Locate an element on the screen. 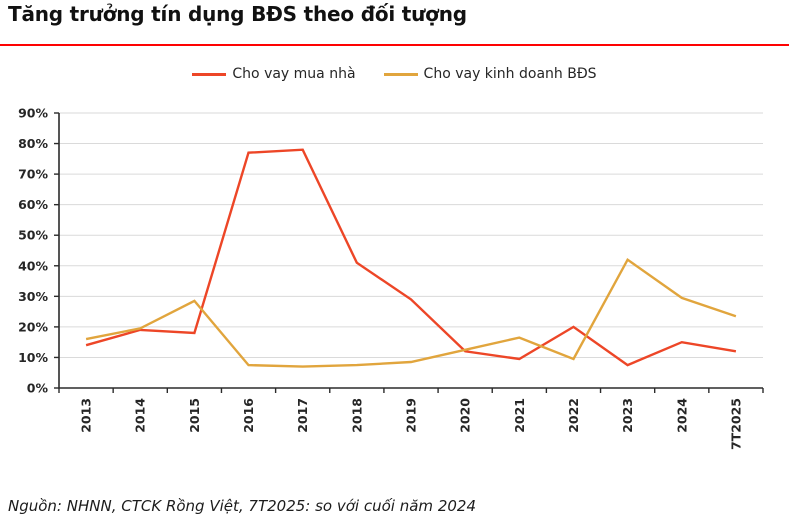  chart-title: Tăng trưởng tín dụng BĐS theo đối tượng is located at coordinates (237, 14).